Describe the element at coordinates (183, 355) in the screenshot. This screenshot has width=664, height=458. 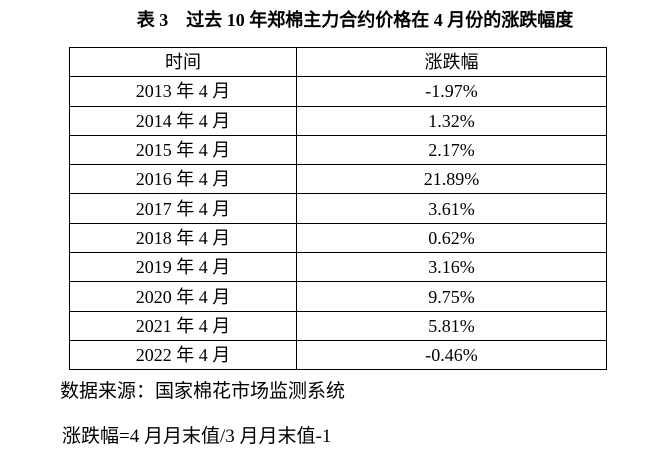
I see `table-cell: 2022 年 4 月` at that location.